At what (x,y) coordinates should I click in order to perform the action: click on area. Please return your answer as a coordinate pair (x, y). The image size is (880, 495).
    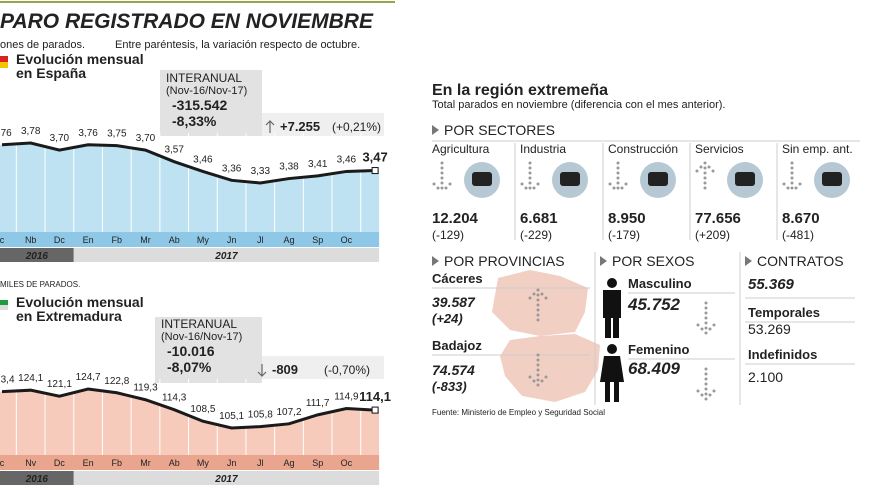
    Looking at the image, I should click on (190, 422).